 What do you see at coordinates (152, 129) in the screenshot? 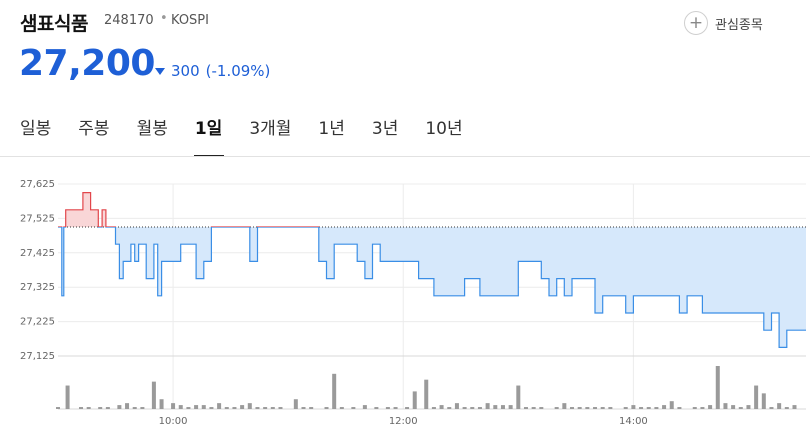
I see `tab-monthly-candle: 월봉` at bounding box center [152, 129].